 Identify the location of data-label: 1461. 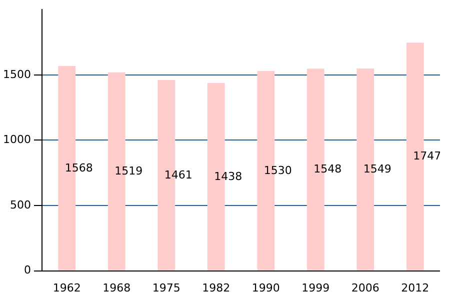
(178, 175).